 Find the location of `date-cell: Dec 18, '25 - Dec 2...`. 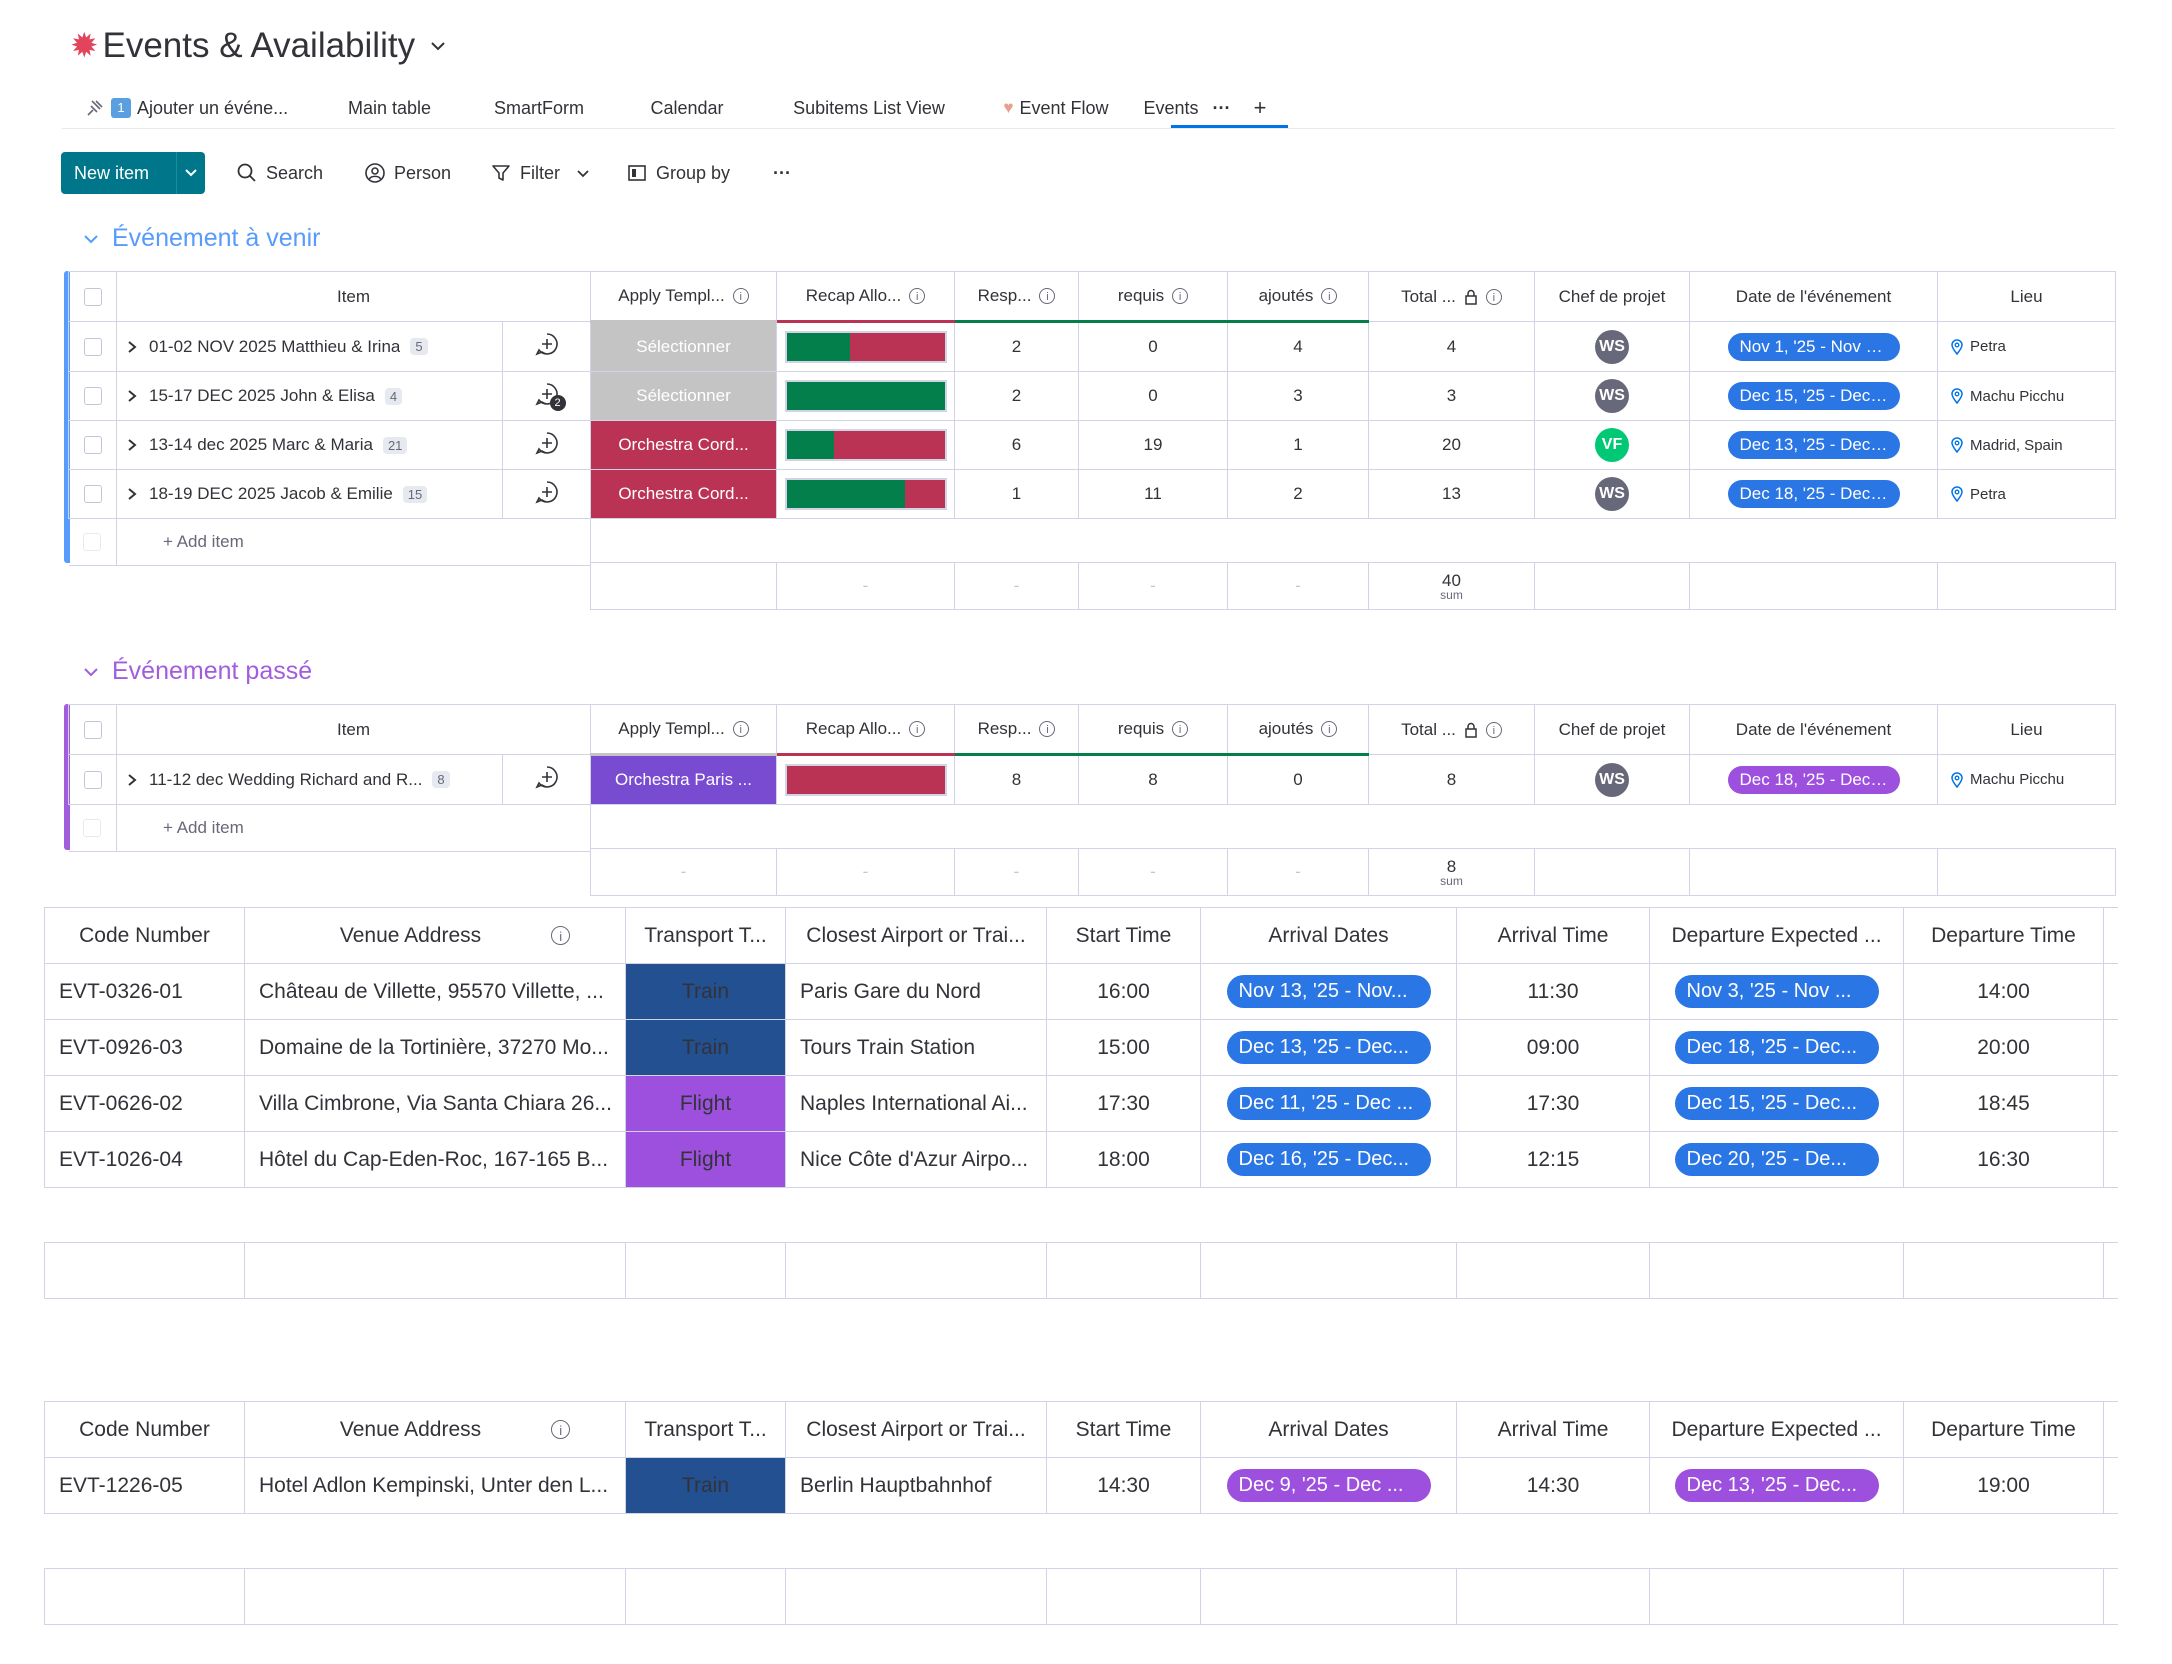

date-cell: Dec 18, '25 - Dec 2... is located at coordinates (1813, 779).